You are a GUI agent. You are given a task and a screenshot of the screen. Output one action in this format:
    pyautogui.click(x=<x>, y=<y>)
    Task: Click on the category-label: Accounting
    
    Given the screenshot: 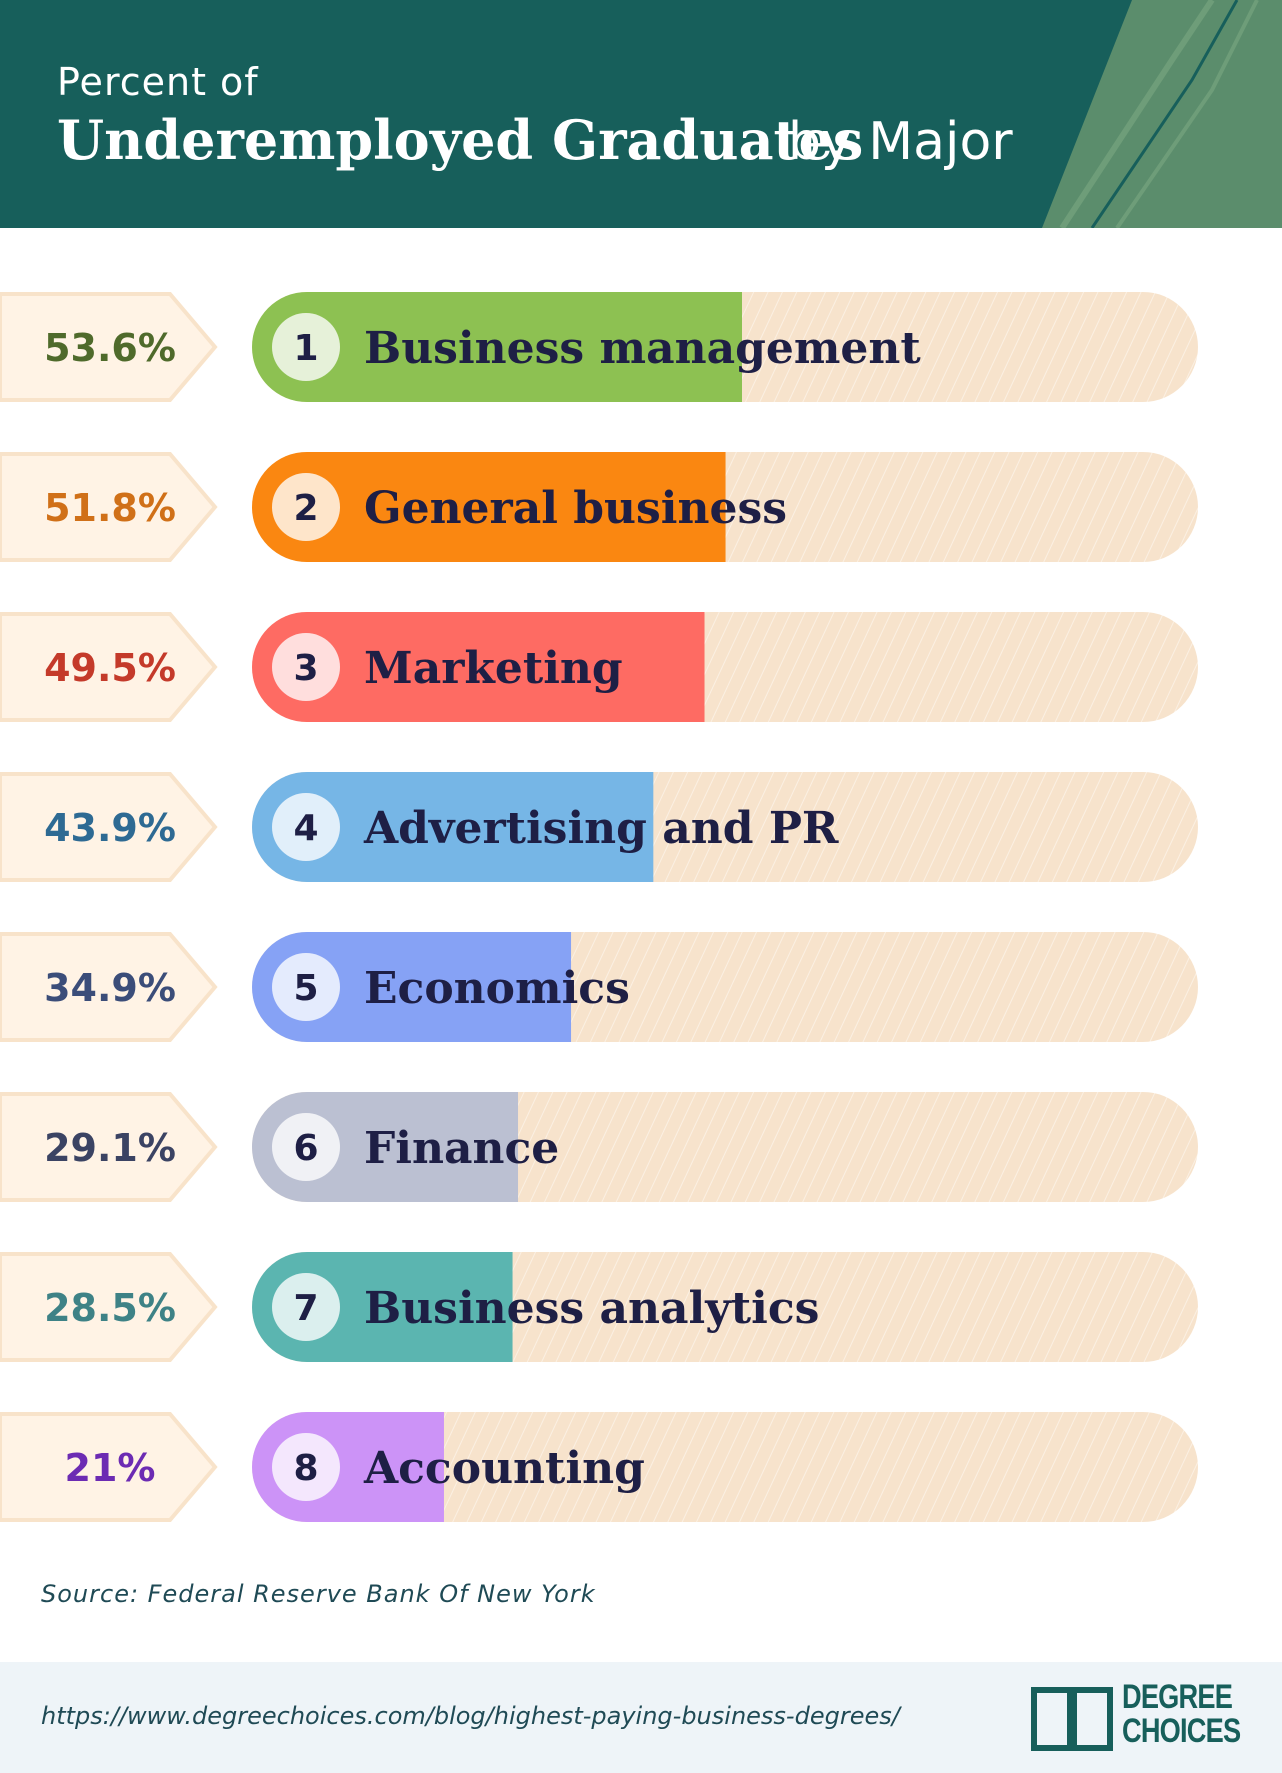 What is the action you would take?
    pyautogui.click(x=504, y=1468)
    